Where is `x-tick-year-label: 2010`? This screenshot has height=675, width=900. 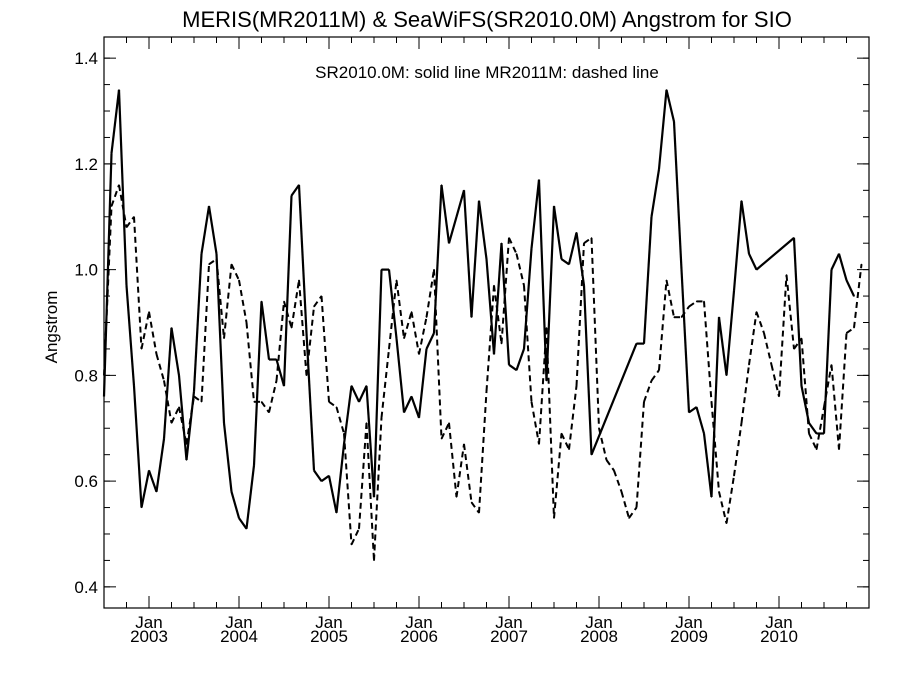 x-tick-year-label: 2010 is located at coordinates (779, 636).